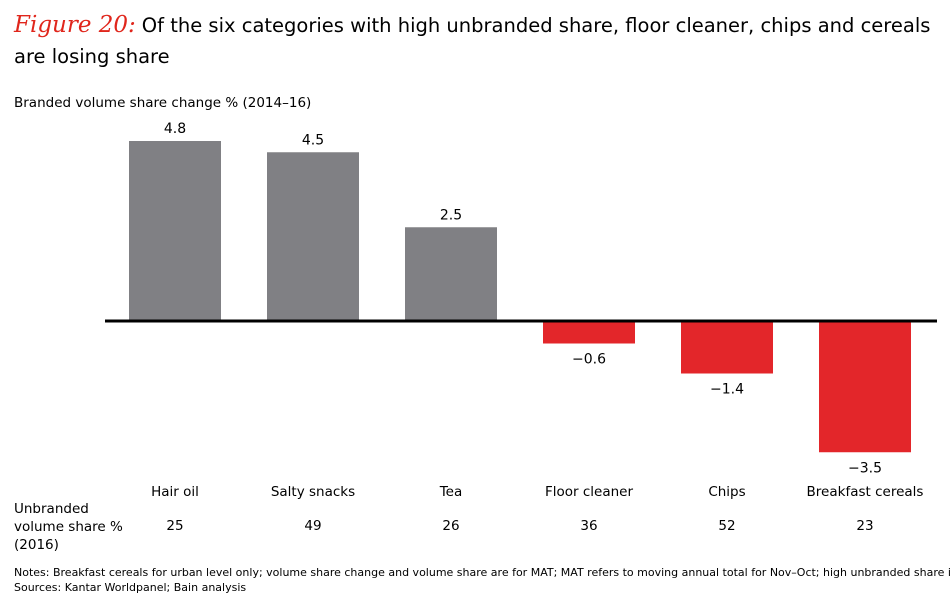 Image resolution: width=950 pixels, height=610 pixels. What do you see at coordinates (726, 492) in the screenshot?
I see `category-label-chips: Chips` at bounding box center [726, 492].